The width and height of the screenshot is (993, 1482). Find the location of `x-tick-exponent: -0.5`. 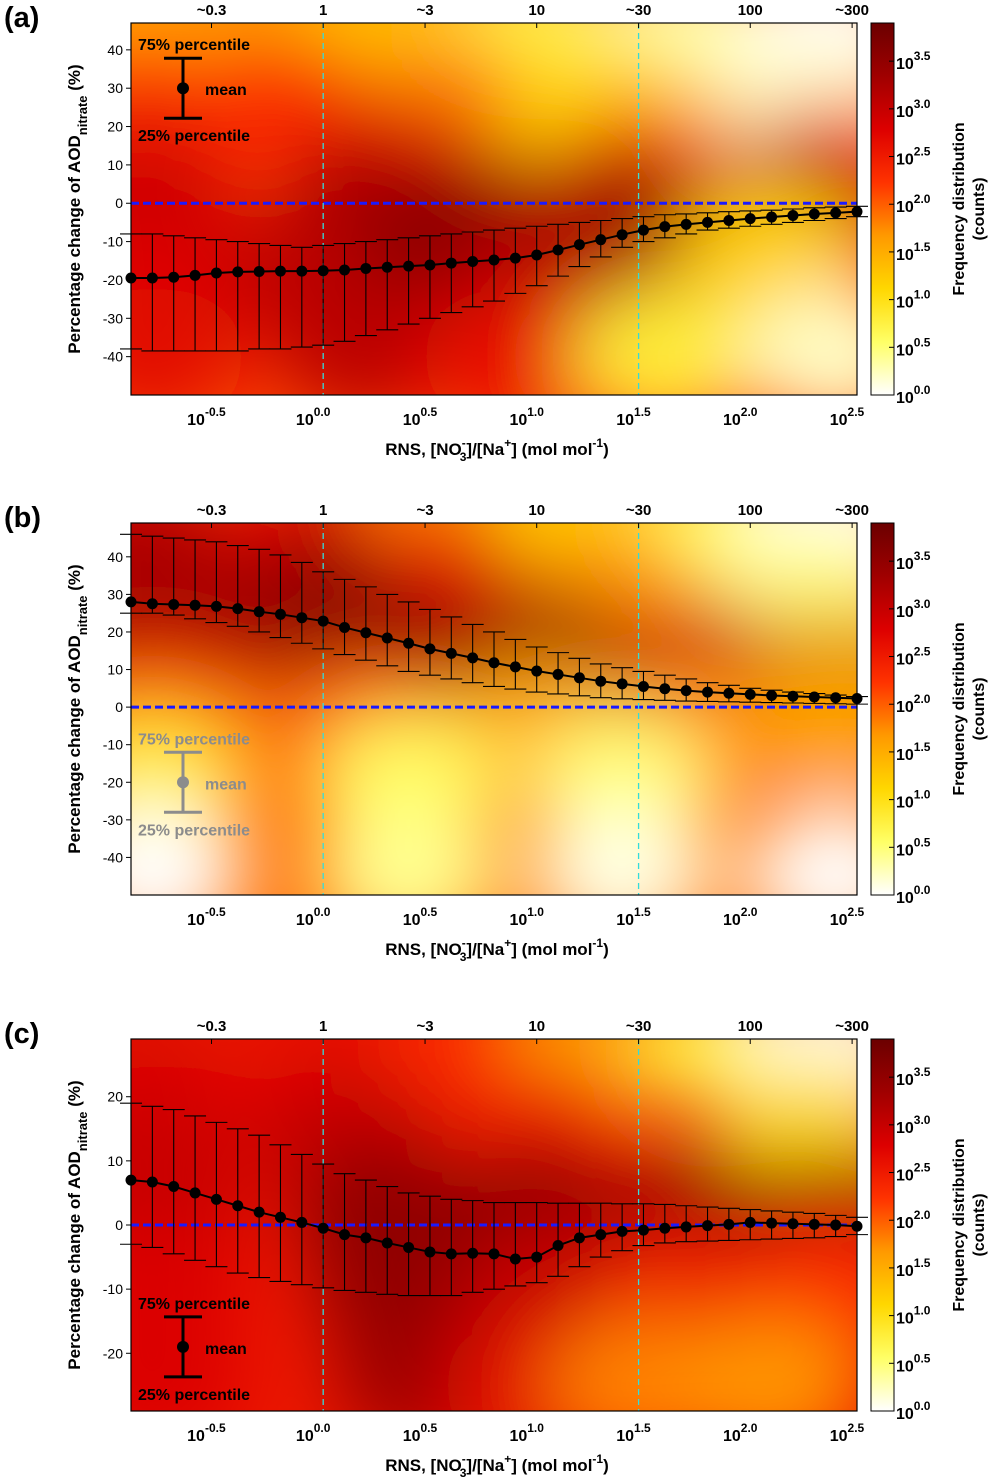

x-tick-exponent: -0.5 is located at coordinates (215, 912).